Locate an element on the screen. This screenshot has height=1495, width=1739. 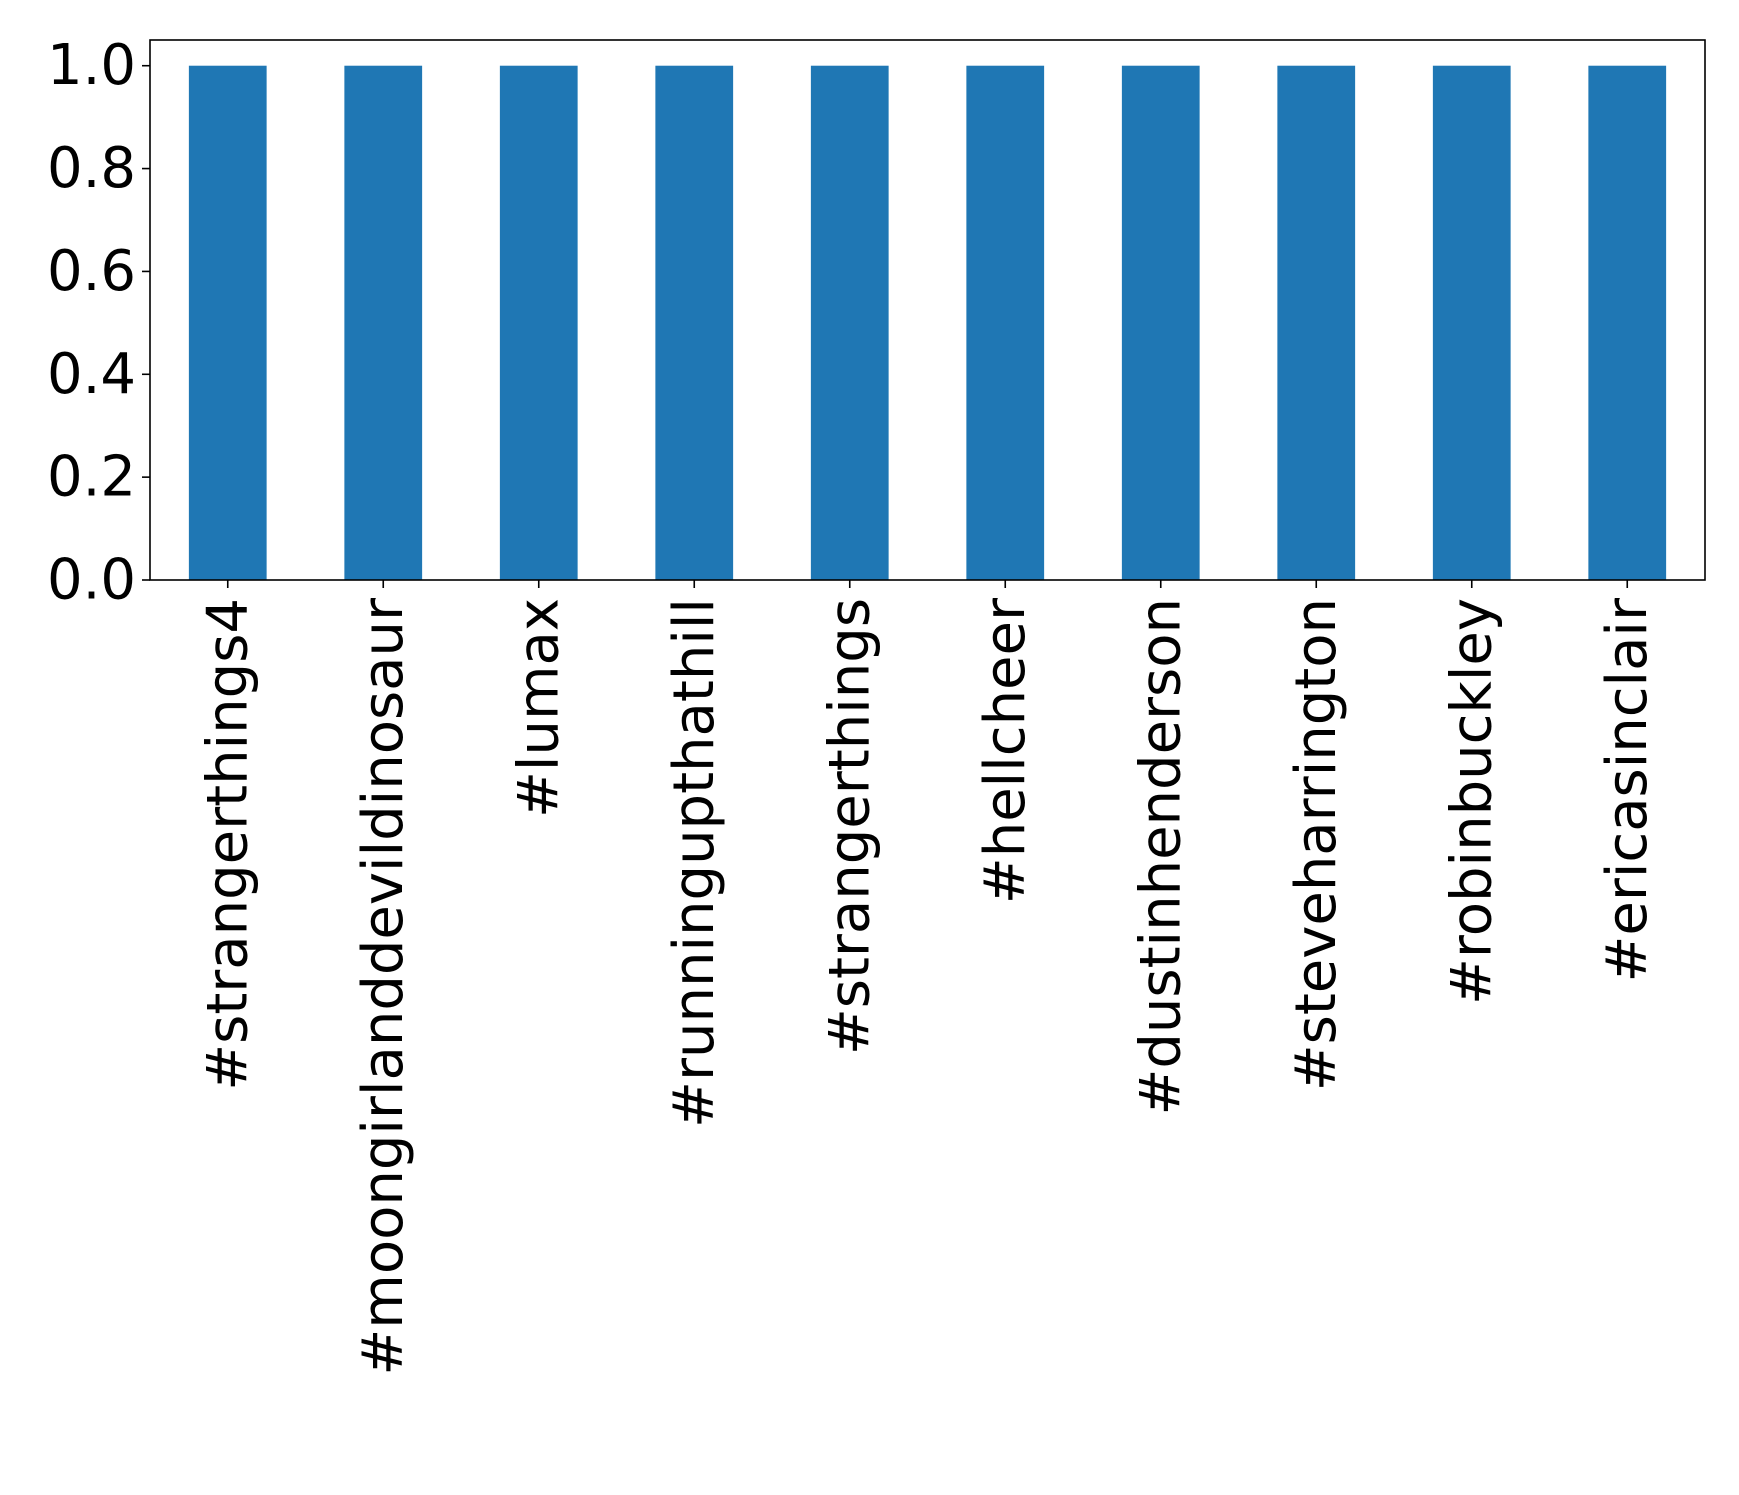
y-tick-label: 0.6 is located at coordinates (91, 271).